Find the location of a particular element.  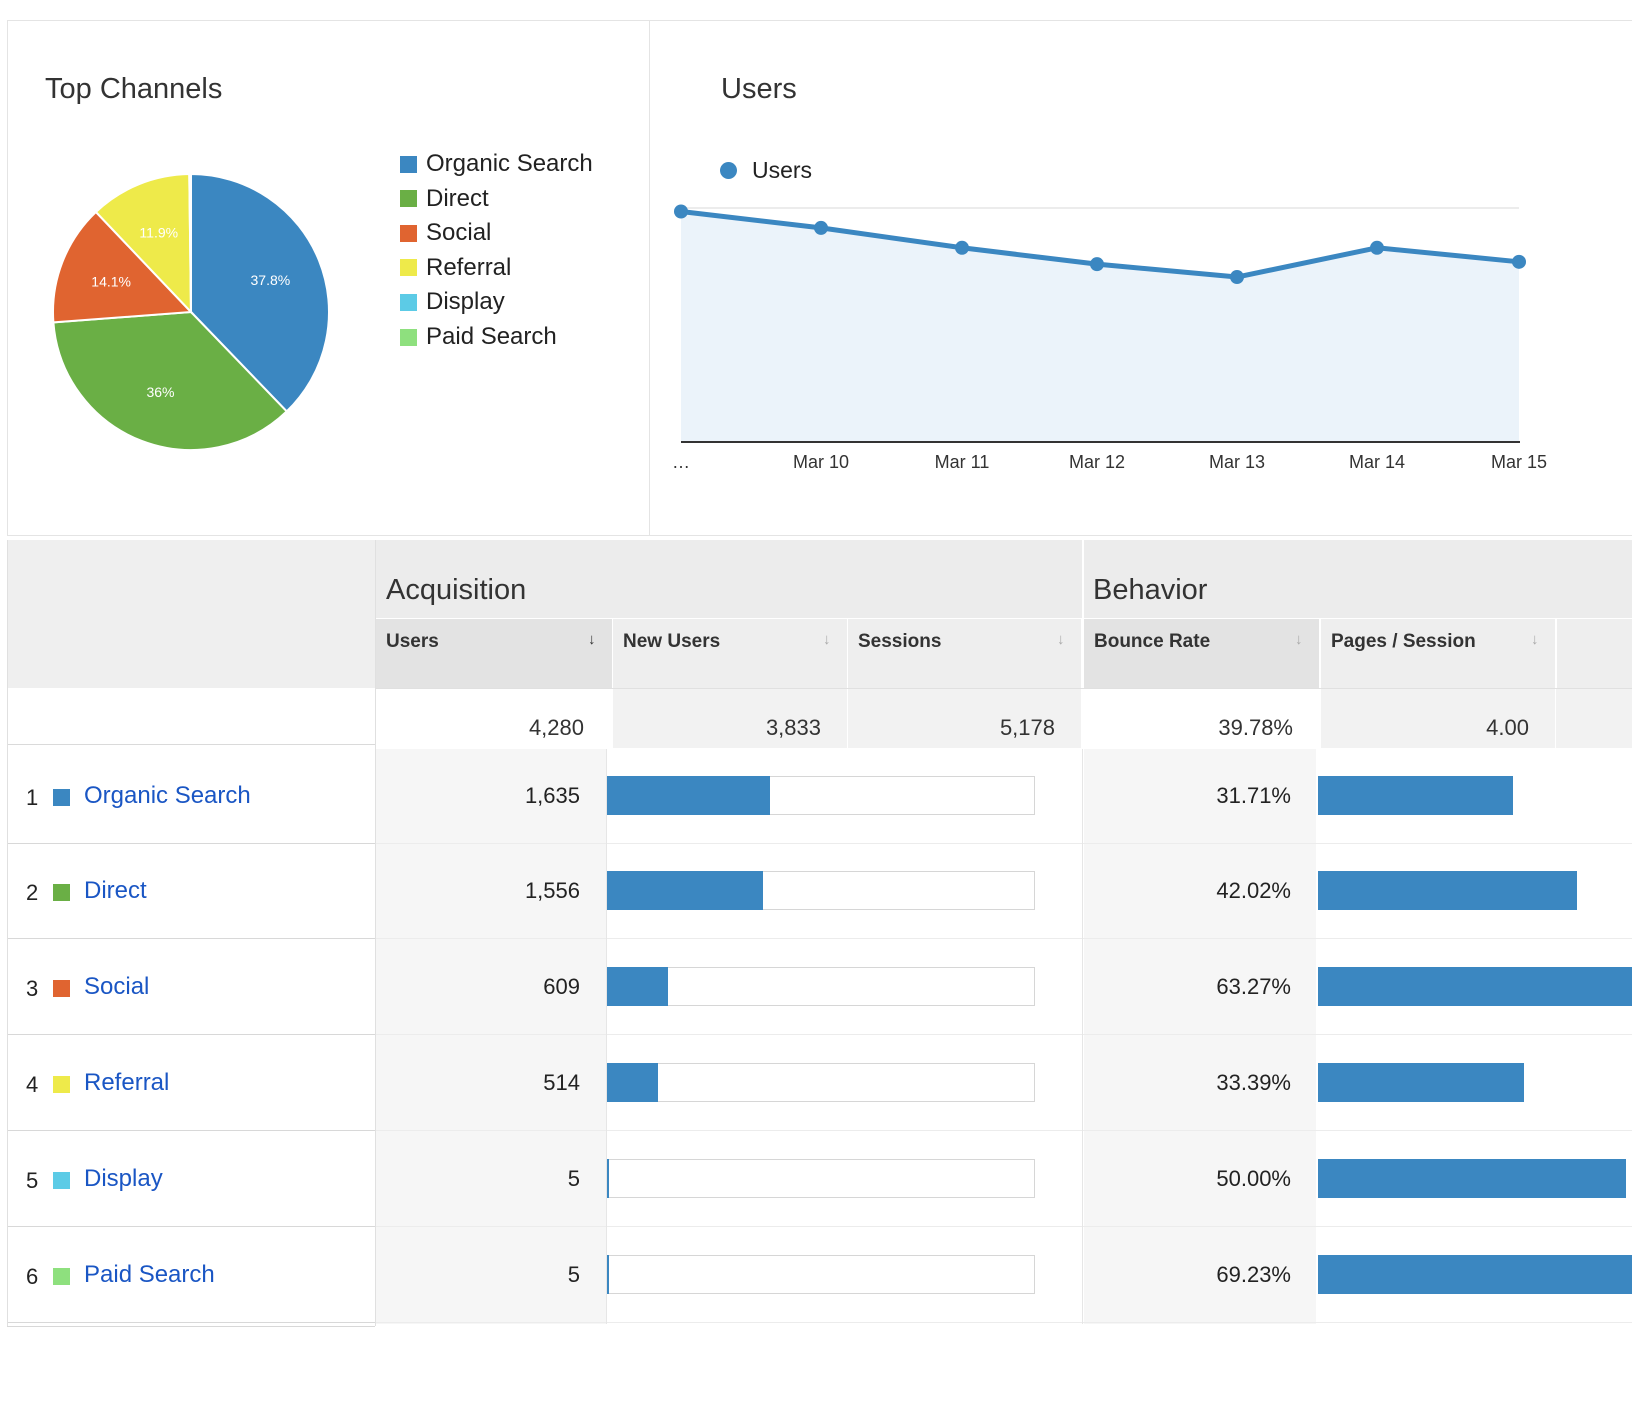

column-header-label: New Users is located at coordinates (672, 641).